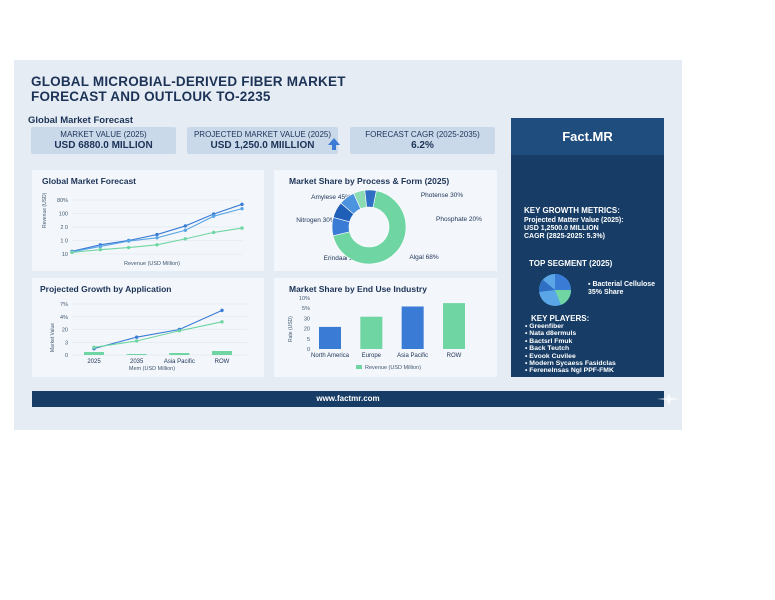  I want to click on list-item: Nata d8ermuls, so click(570, 333).